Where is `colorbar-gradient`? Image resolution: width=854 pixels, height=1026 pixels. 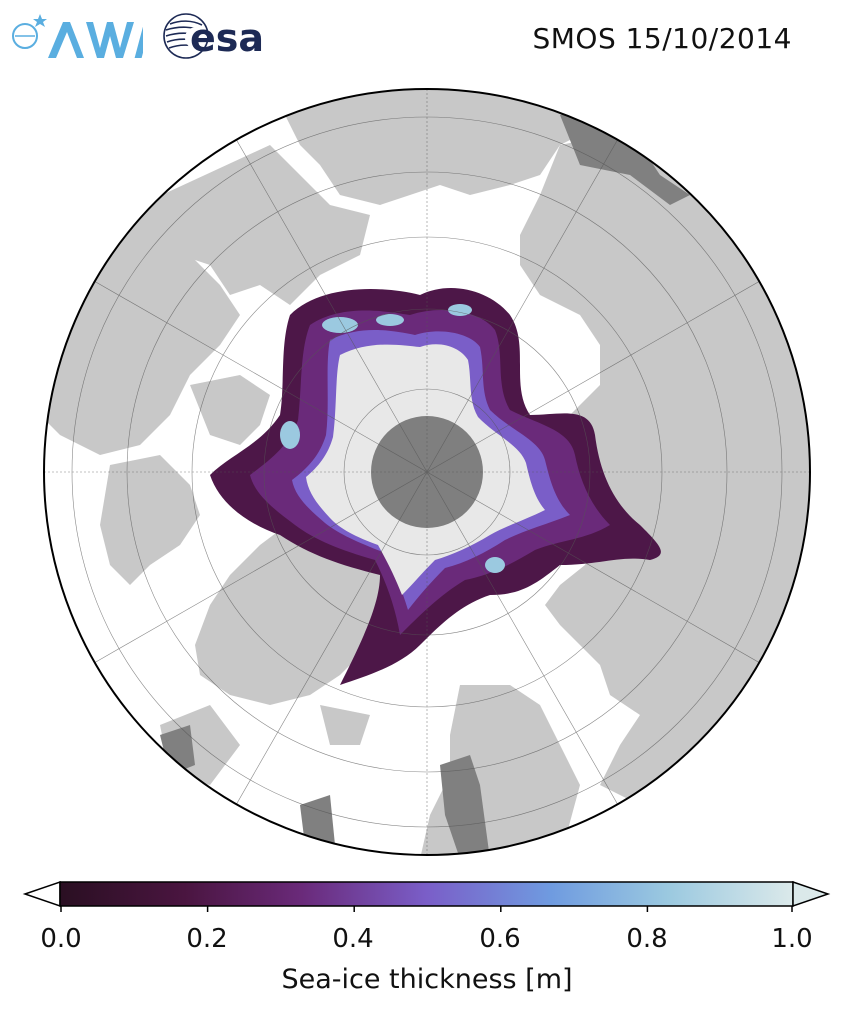
colorbar-gradient is located at coordinates (426, 894).